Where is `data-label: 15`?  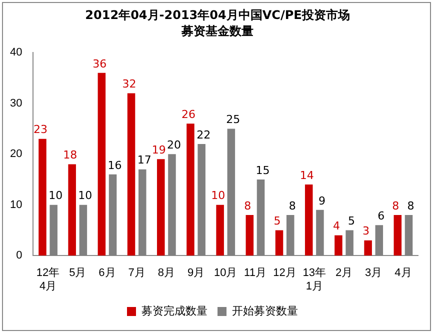 data-label: 15 is located at coordinates (263, 170).